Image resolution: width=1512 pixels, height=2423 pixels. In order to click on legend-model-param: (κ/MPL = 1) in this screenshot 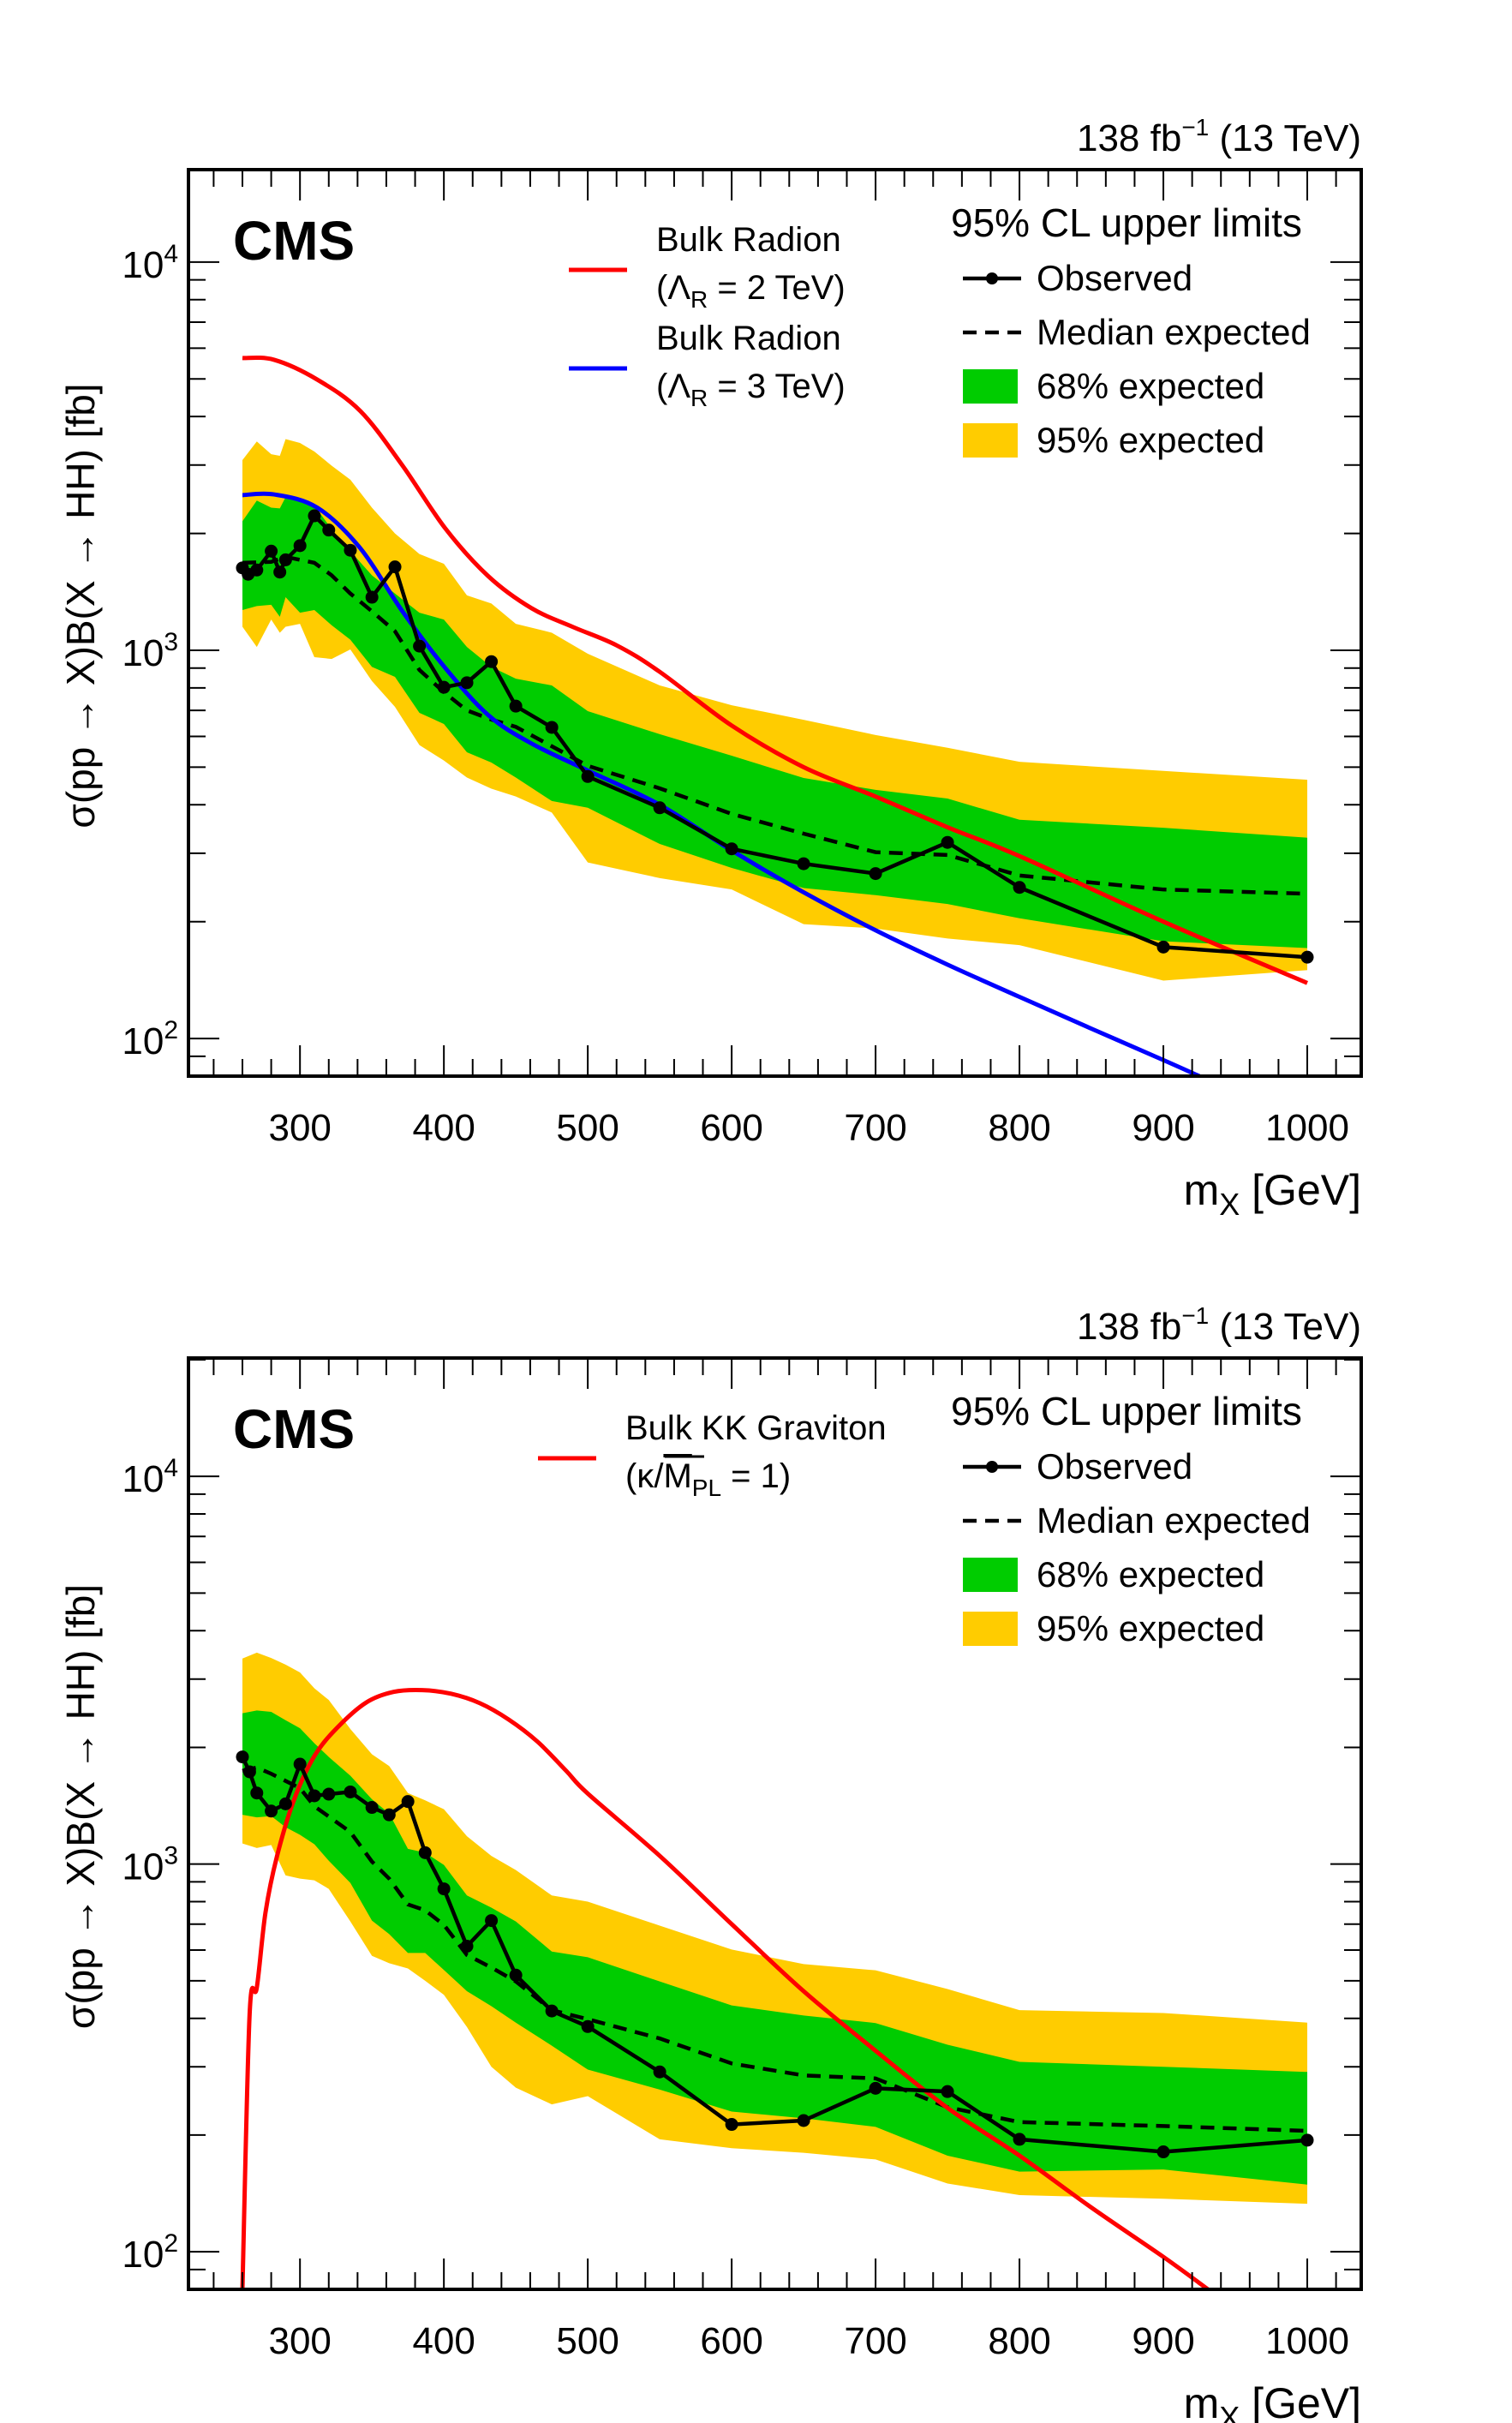, I will do `click(708, 1479)`.